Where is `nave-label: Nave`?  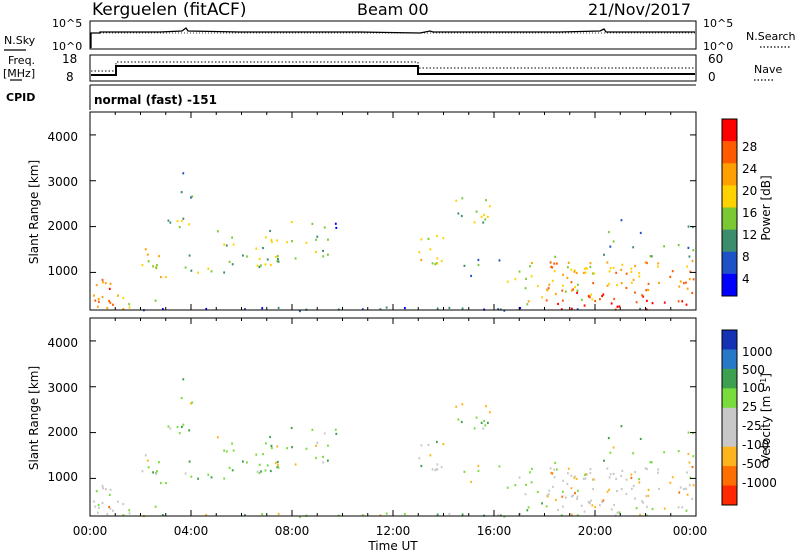 nave-label: Nave is located at coordinates (768, 69).